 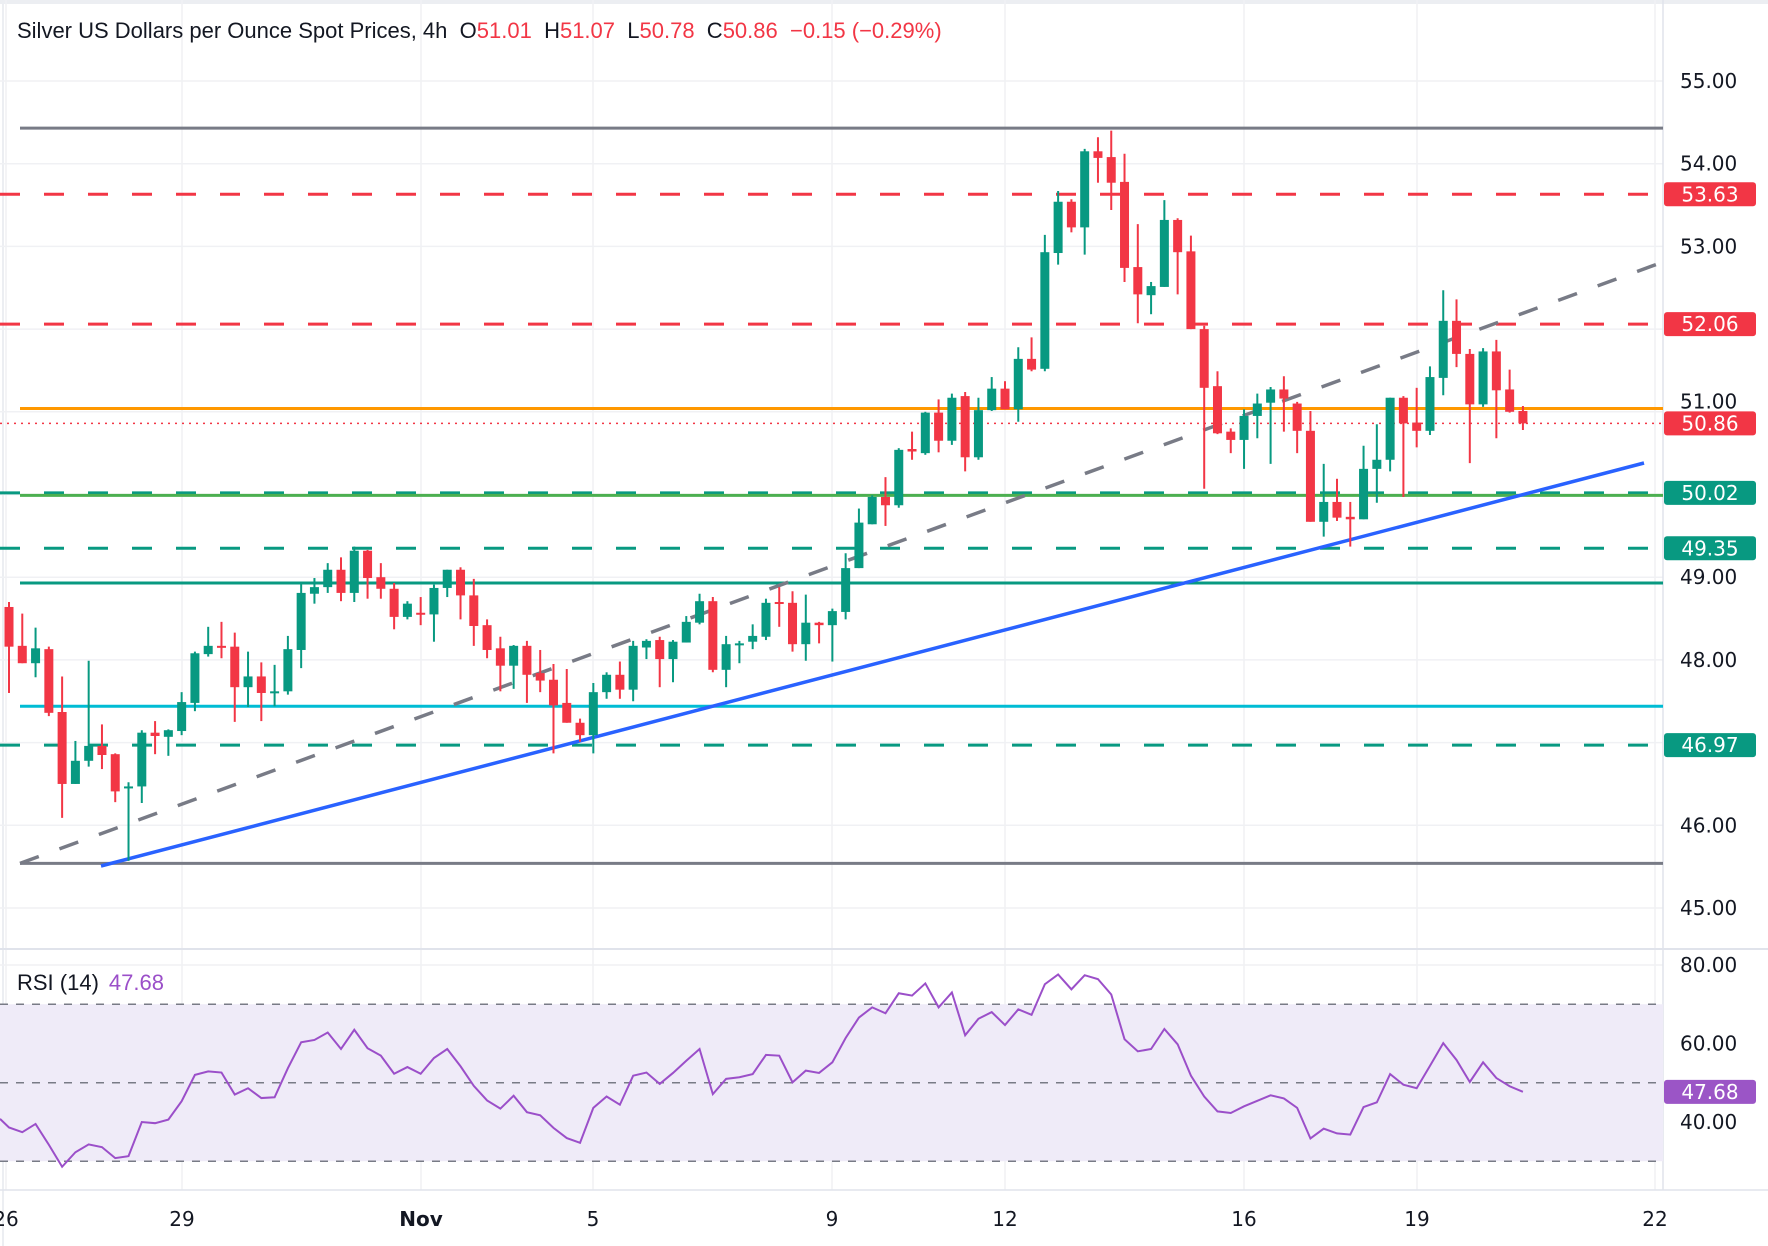 What do you see at coordinates (1708, 81) in the screenshot?
I see `price-axis-label: 55.00` at bounding box center [1708, 81].